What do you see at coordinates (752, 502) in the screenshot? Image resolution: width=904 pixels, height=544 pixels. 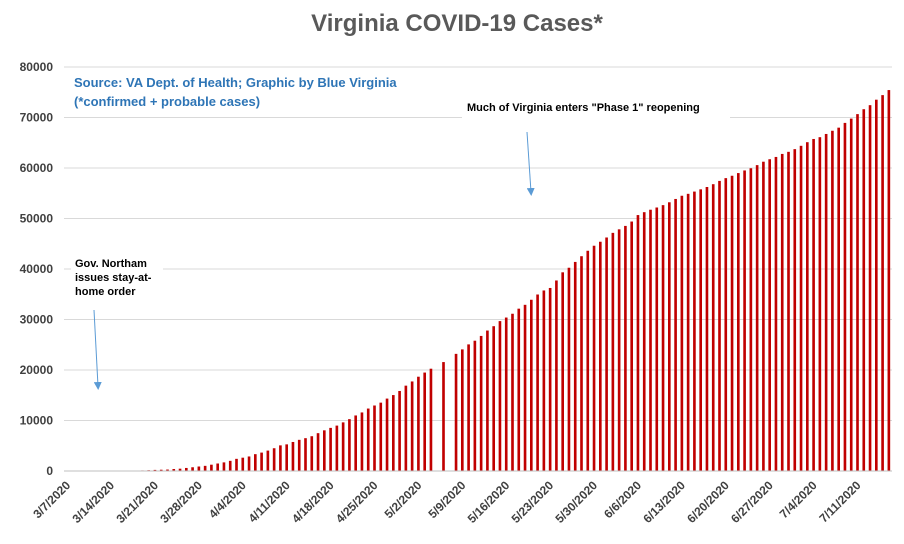 I see `x-tick-label-16: 6/27/2020` at bounding box center [752, 502].